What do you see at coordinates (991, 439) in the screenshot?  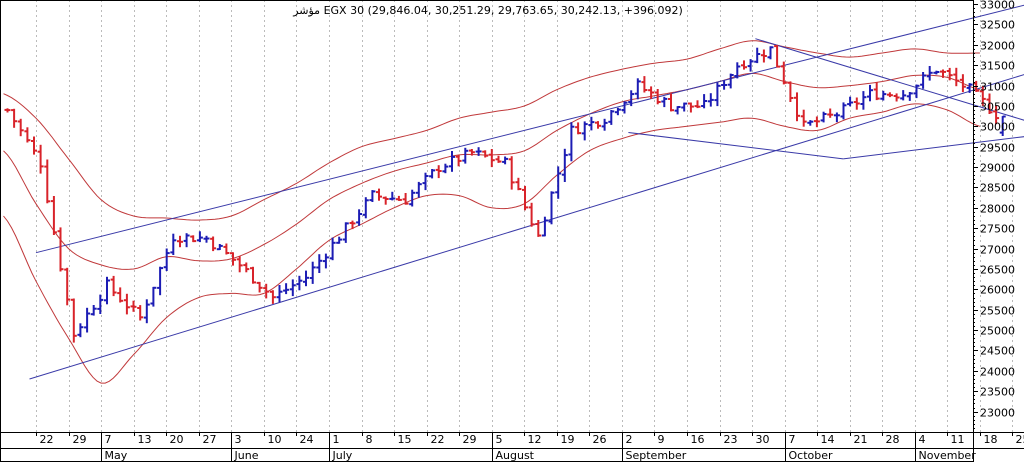 I see `x-tick-label: 18` at bounding box center [991, 439].